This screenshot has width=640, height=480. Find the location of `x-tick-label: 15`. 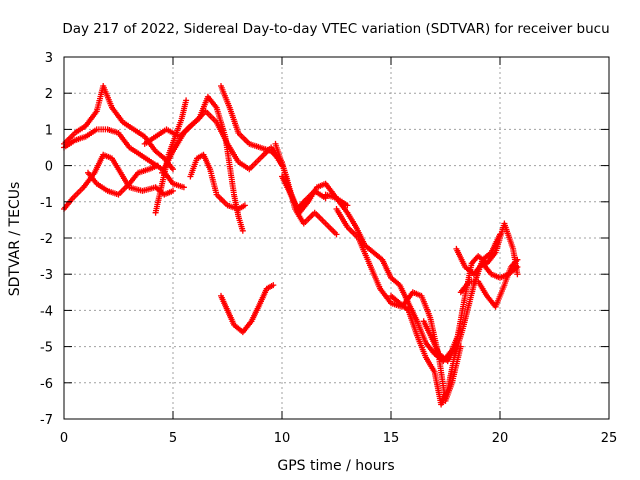

x-tick-label: 15 is located at coordinates (391, 438).